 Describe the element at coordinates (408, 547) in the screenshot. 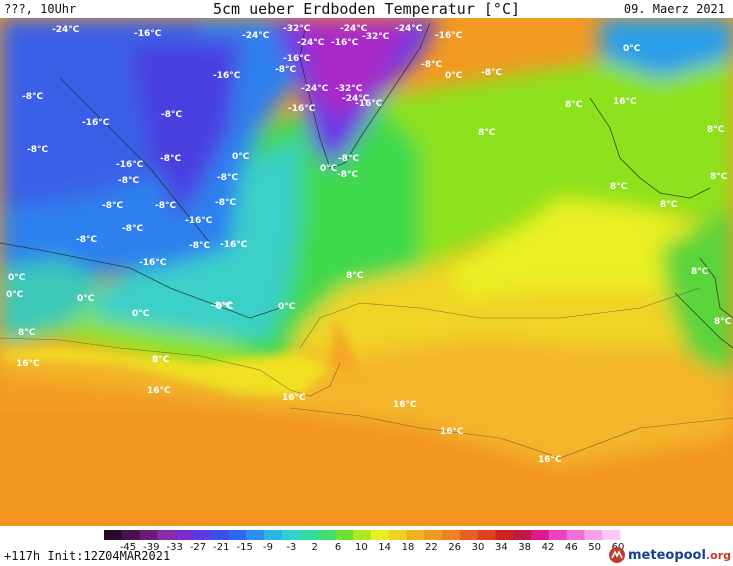

I see `color-scale-tick: 18` at that location.